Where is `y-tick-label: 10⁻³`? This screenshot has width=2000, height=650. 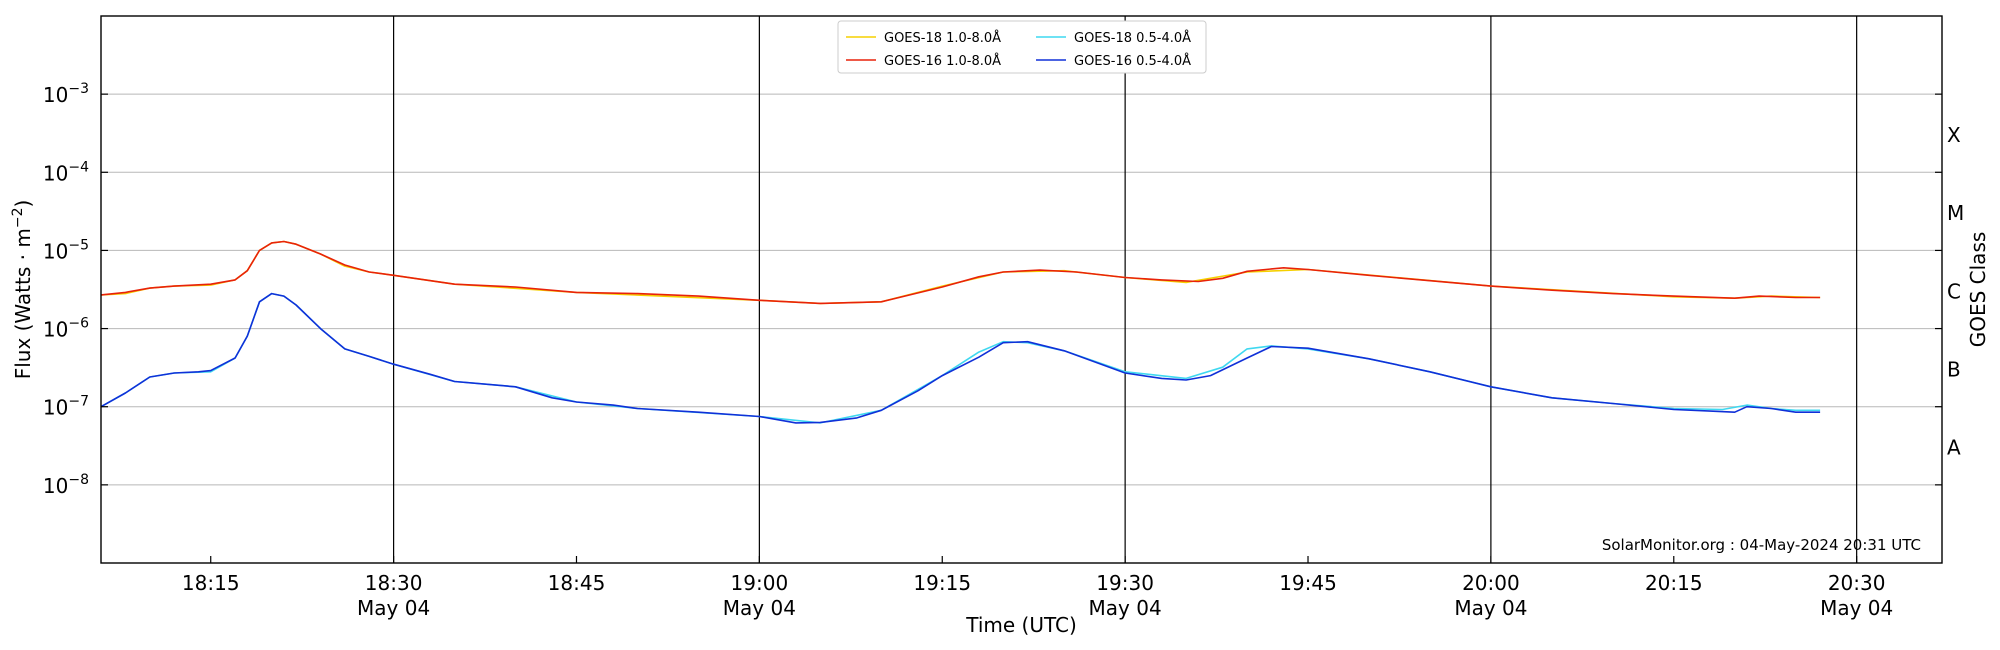 y-tick-label: 10⁻³ is located at coordinates (66, 94).